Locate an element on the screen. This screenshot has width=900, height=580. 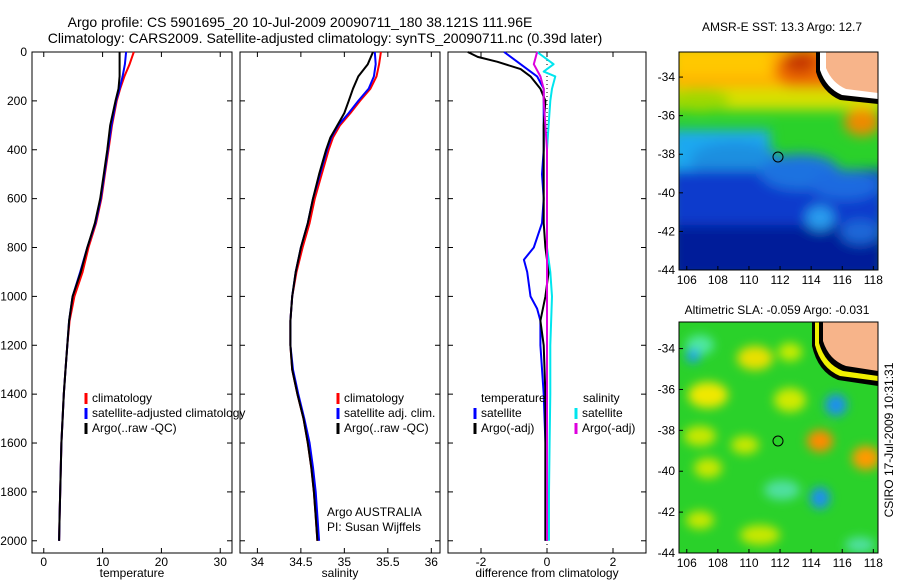
salinity-series-satellite-adj-clim- is located at coordinates (333, 296).